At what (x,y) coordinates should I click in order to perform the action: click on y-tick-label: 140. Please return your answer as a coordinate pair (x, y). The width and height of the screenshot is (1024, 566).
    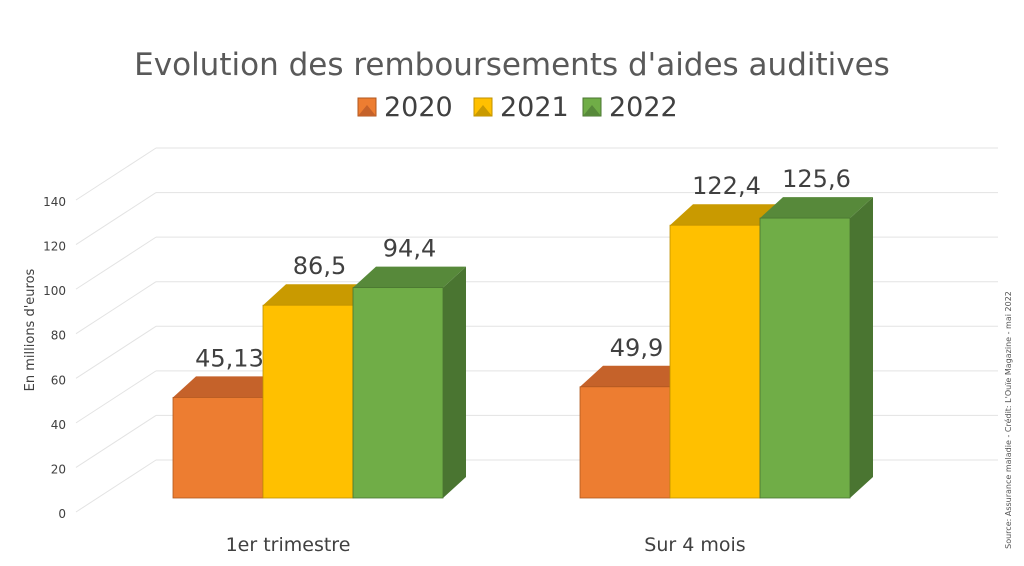
    Looking at the image, I should click on (54, 202).